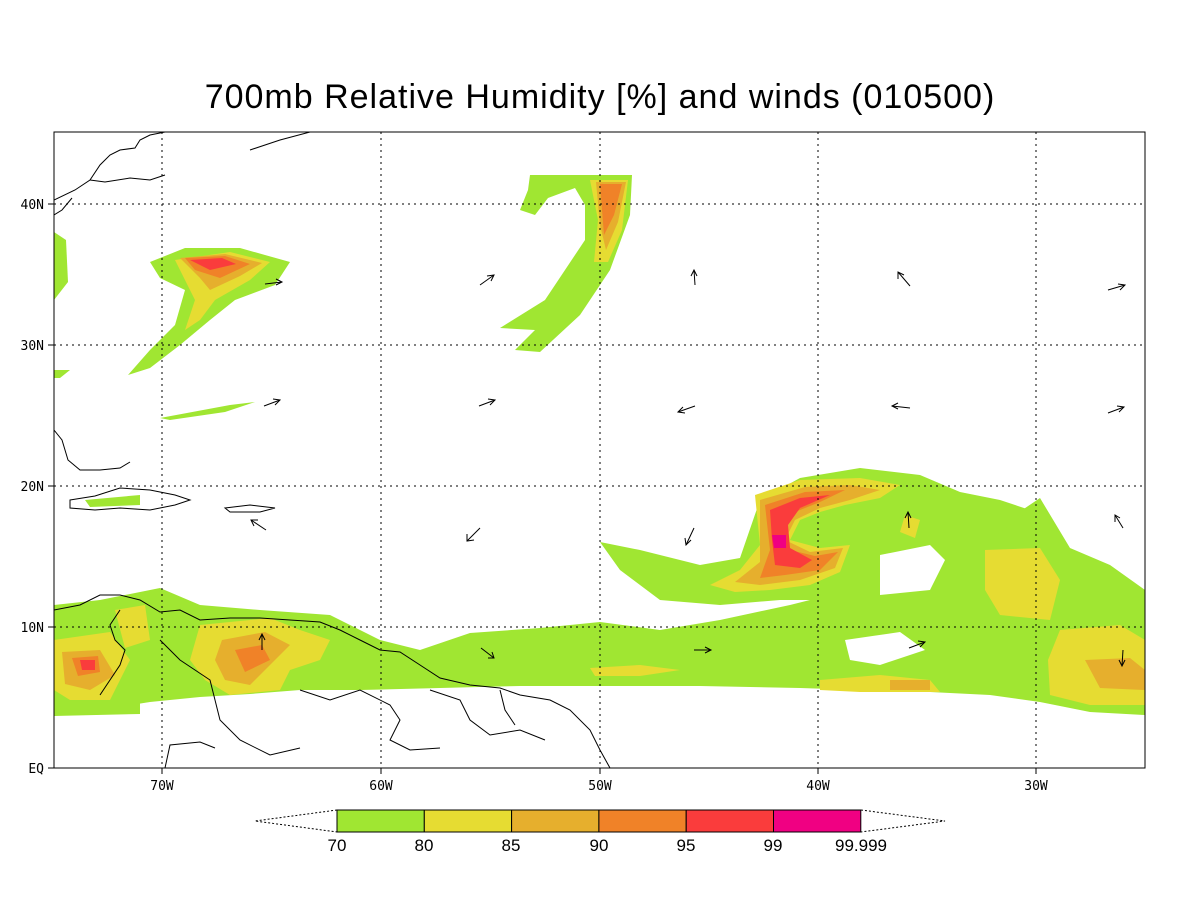 The height and width of the screenshot is (900, 1200). What do you see at coordinates (511, 845) in the screenshot?
I see `colorbar-level-label: 85` at bounding box center [511, 845].